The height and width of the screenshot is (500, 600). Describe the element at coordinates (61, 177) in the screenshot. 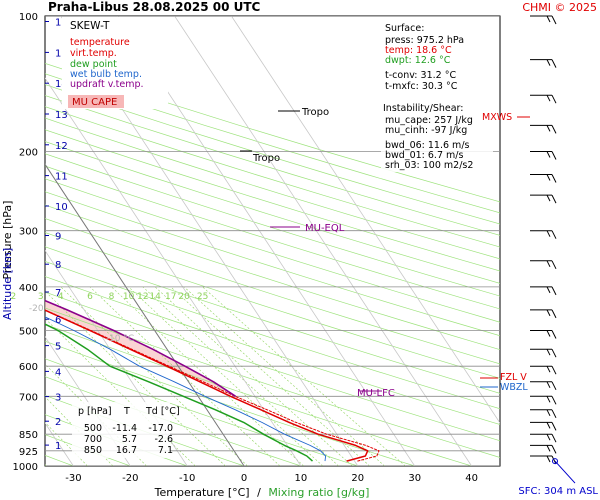

I see `altitude-tick-label: 11` at that location.